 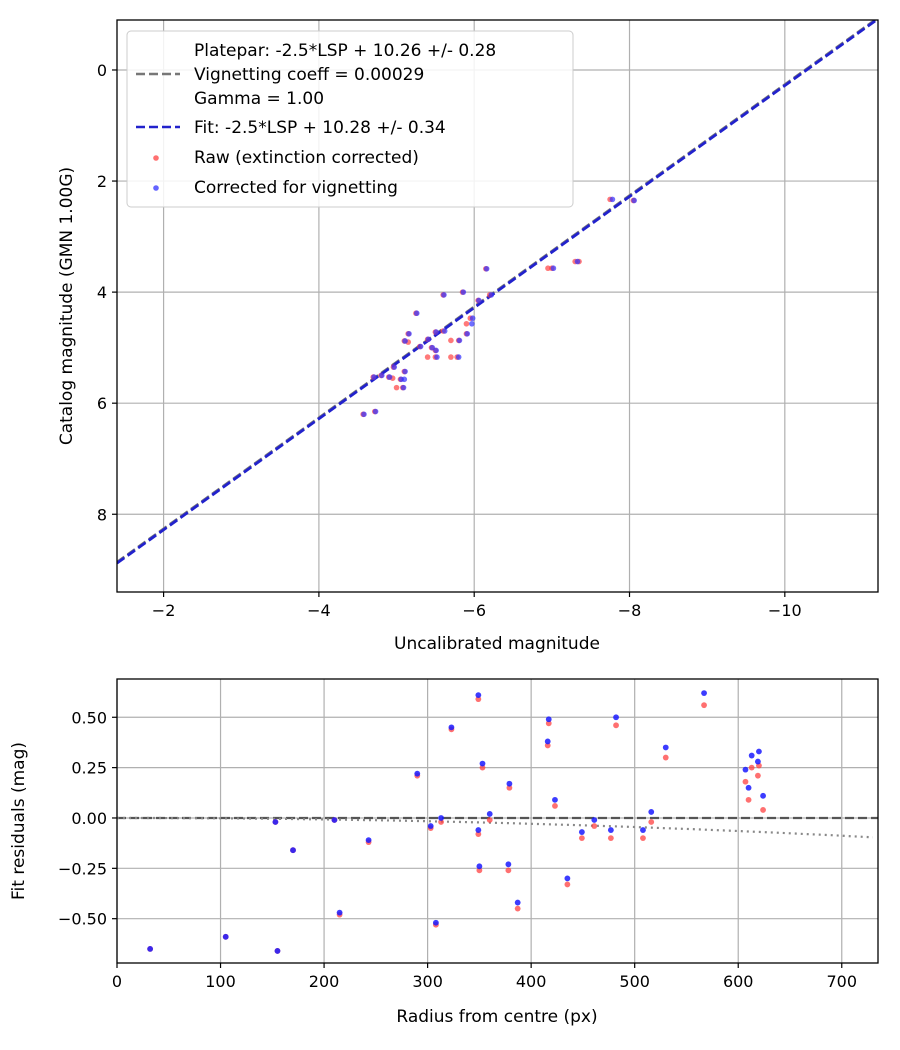 What do you see at coordinates (497, 644) in the screenshot?
I see `top-x-axis-label: Uncalibrated magnitude` at bounding box center [497, 644].